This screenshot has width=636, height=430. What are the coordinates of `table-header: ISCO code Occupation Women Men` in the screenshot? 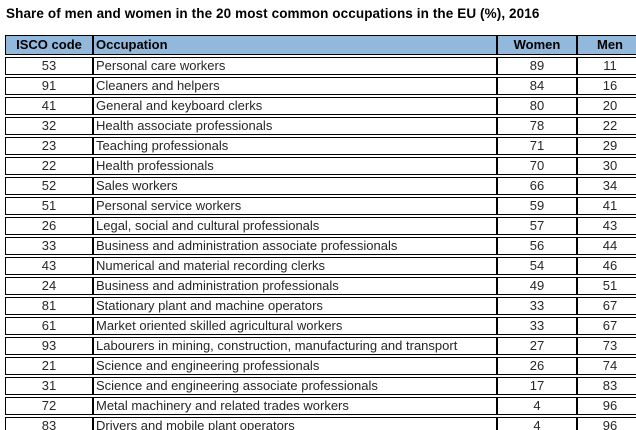 It's located at (320, 45).